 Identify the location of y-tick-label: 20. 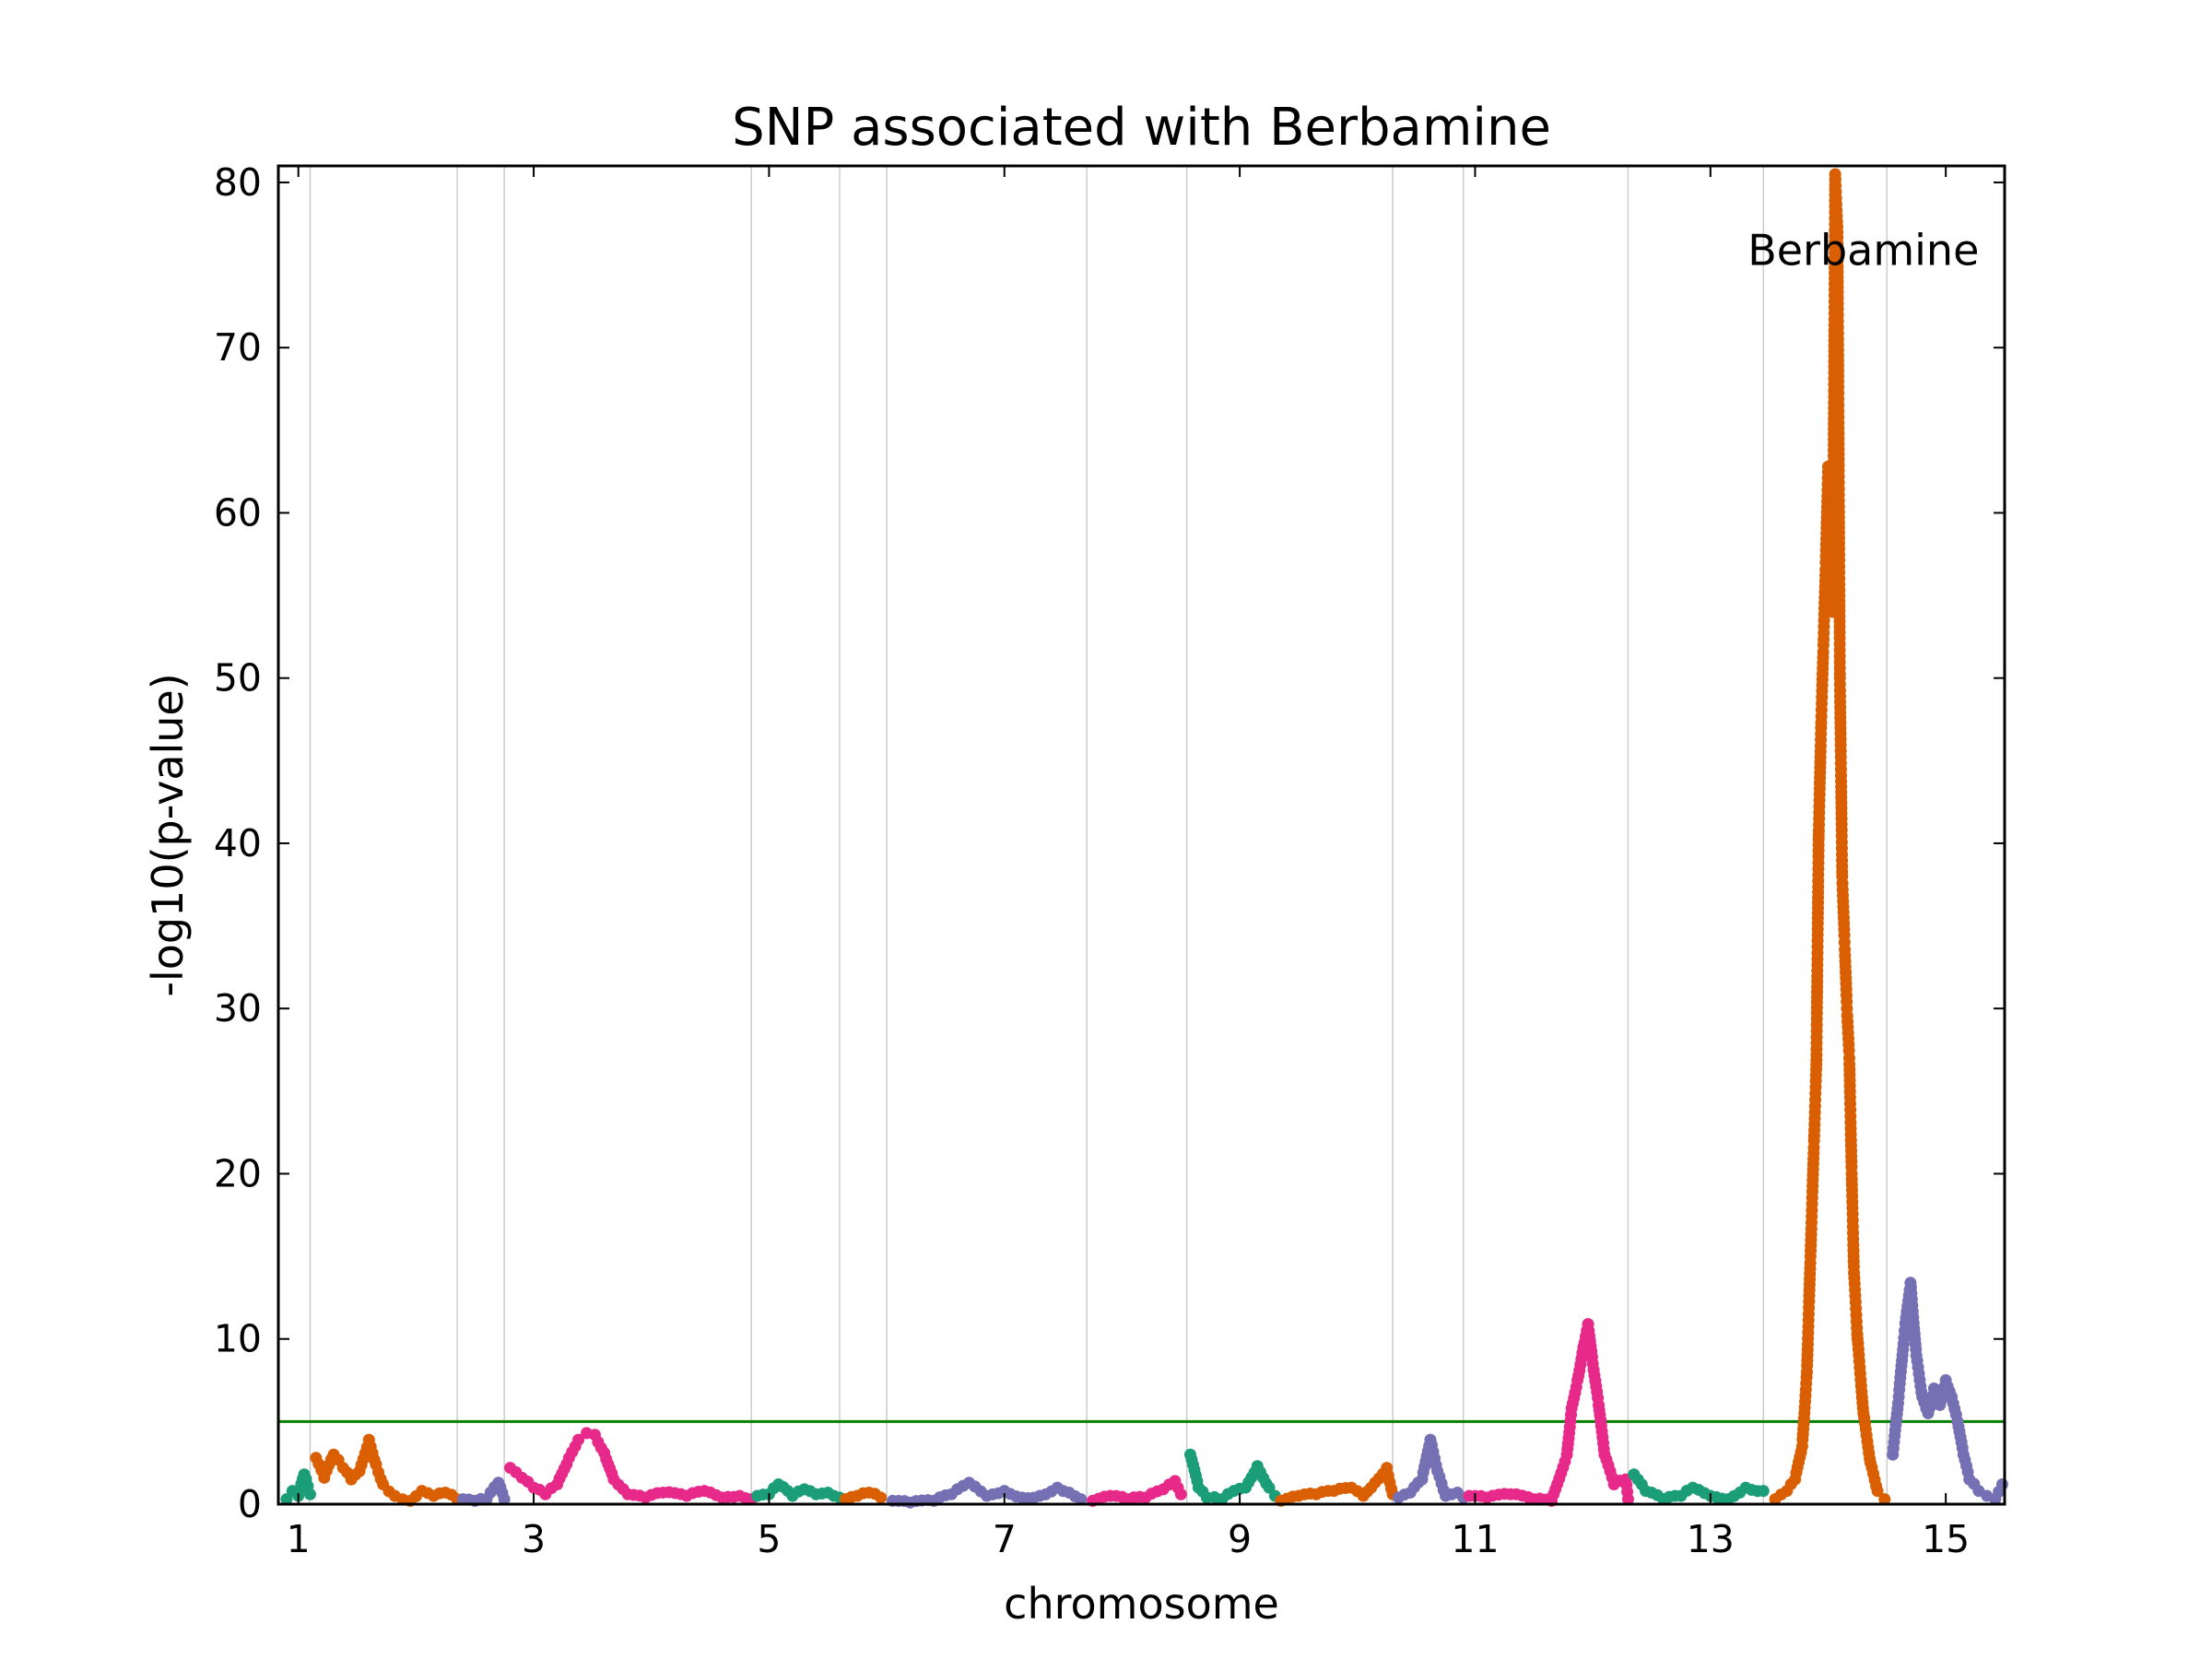
(238, 1173).